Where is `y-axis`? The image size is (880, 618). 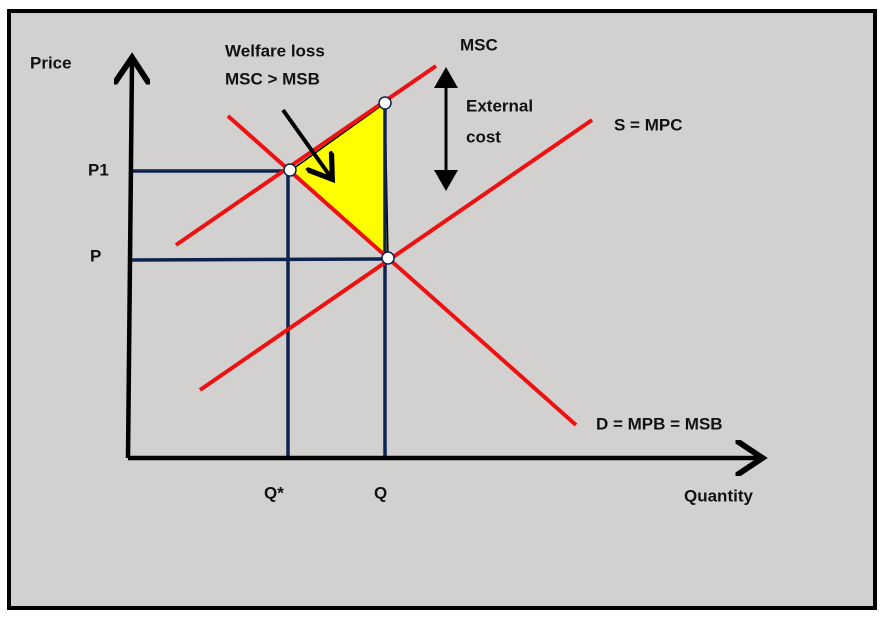
y-axis is located at coordinates (130, 260).